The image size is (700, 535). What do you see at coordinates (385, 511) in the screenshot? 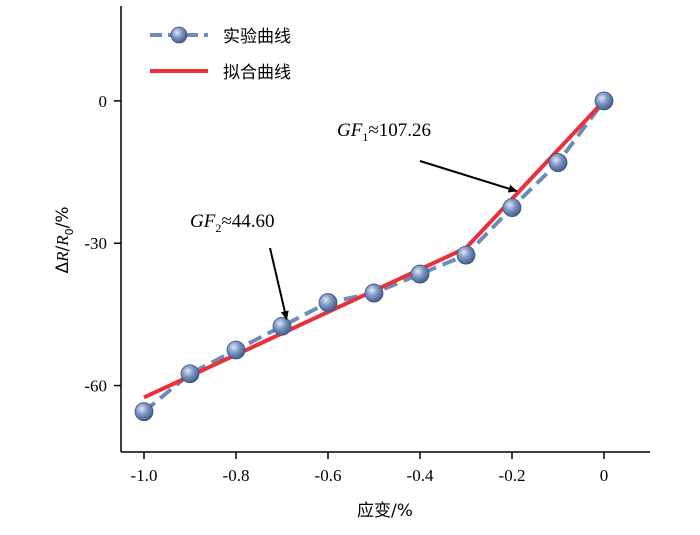
I see `x-axis-title: 应变/%` at bounding box center [385, 511].